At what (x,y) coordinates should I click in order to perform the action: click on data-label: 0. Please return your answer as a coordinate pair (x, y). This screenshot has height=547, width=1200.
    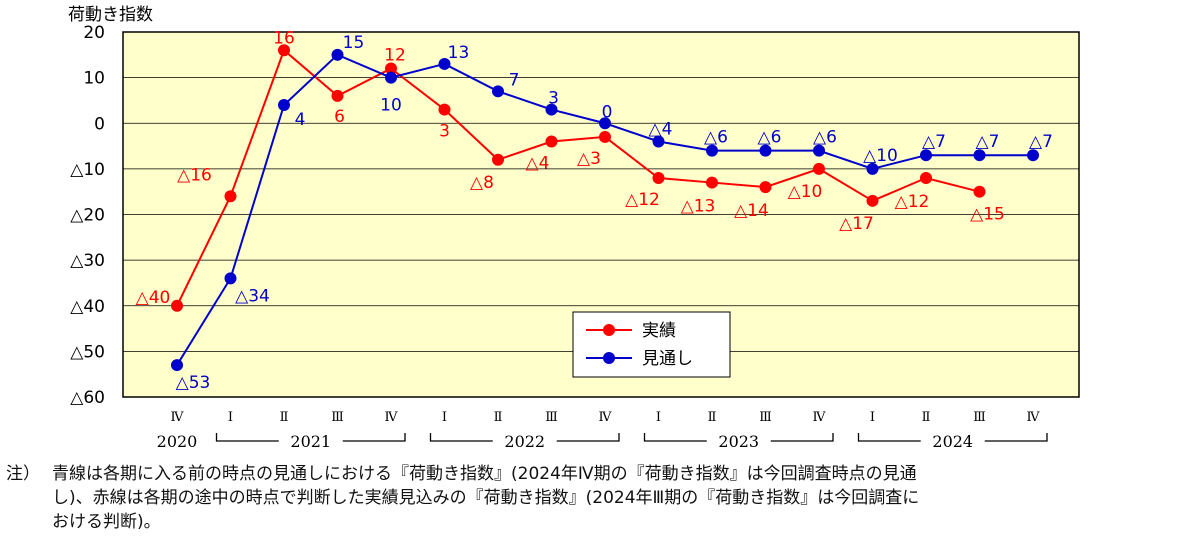
    Looking at the image, I should click on (607, 112).